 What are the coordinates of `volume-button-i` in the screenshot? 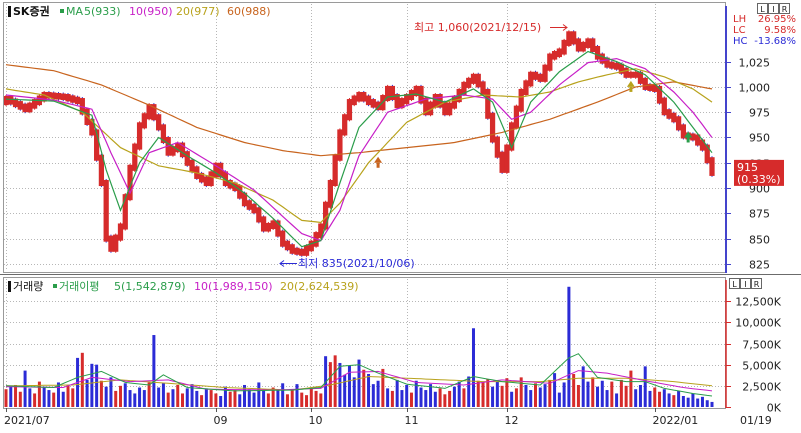 It's located at (745, 283).